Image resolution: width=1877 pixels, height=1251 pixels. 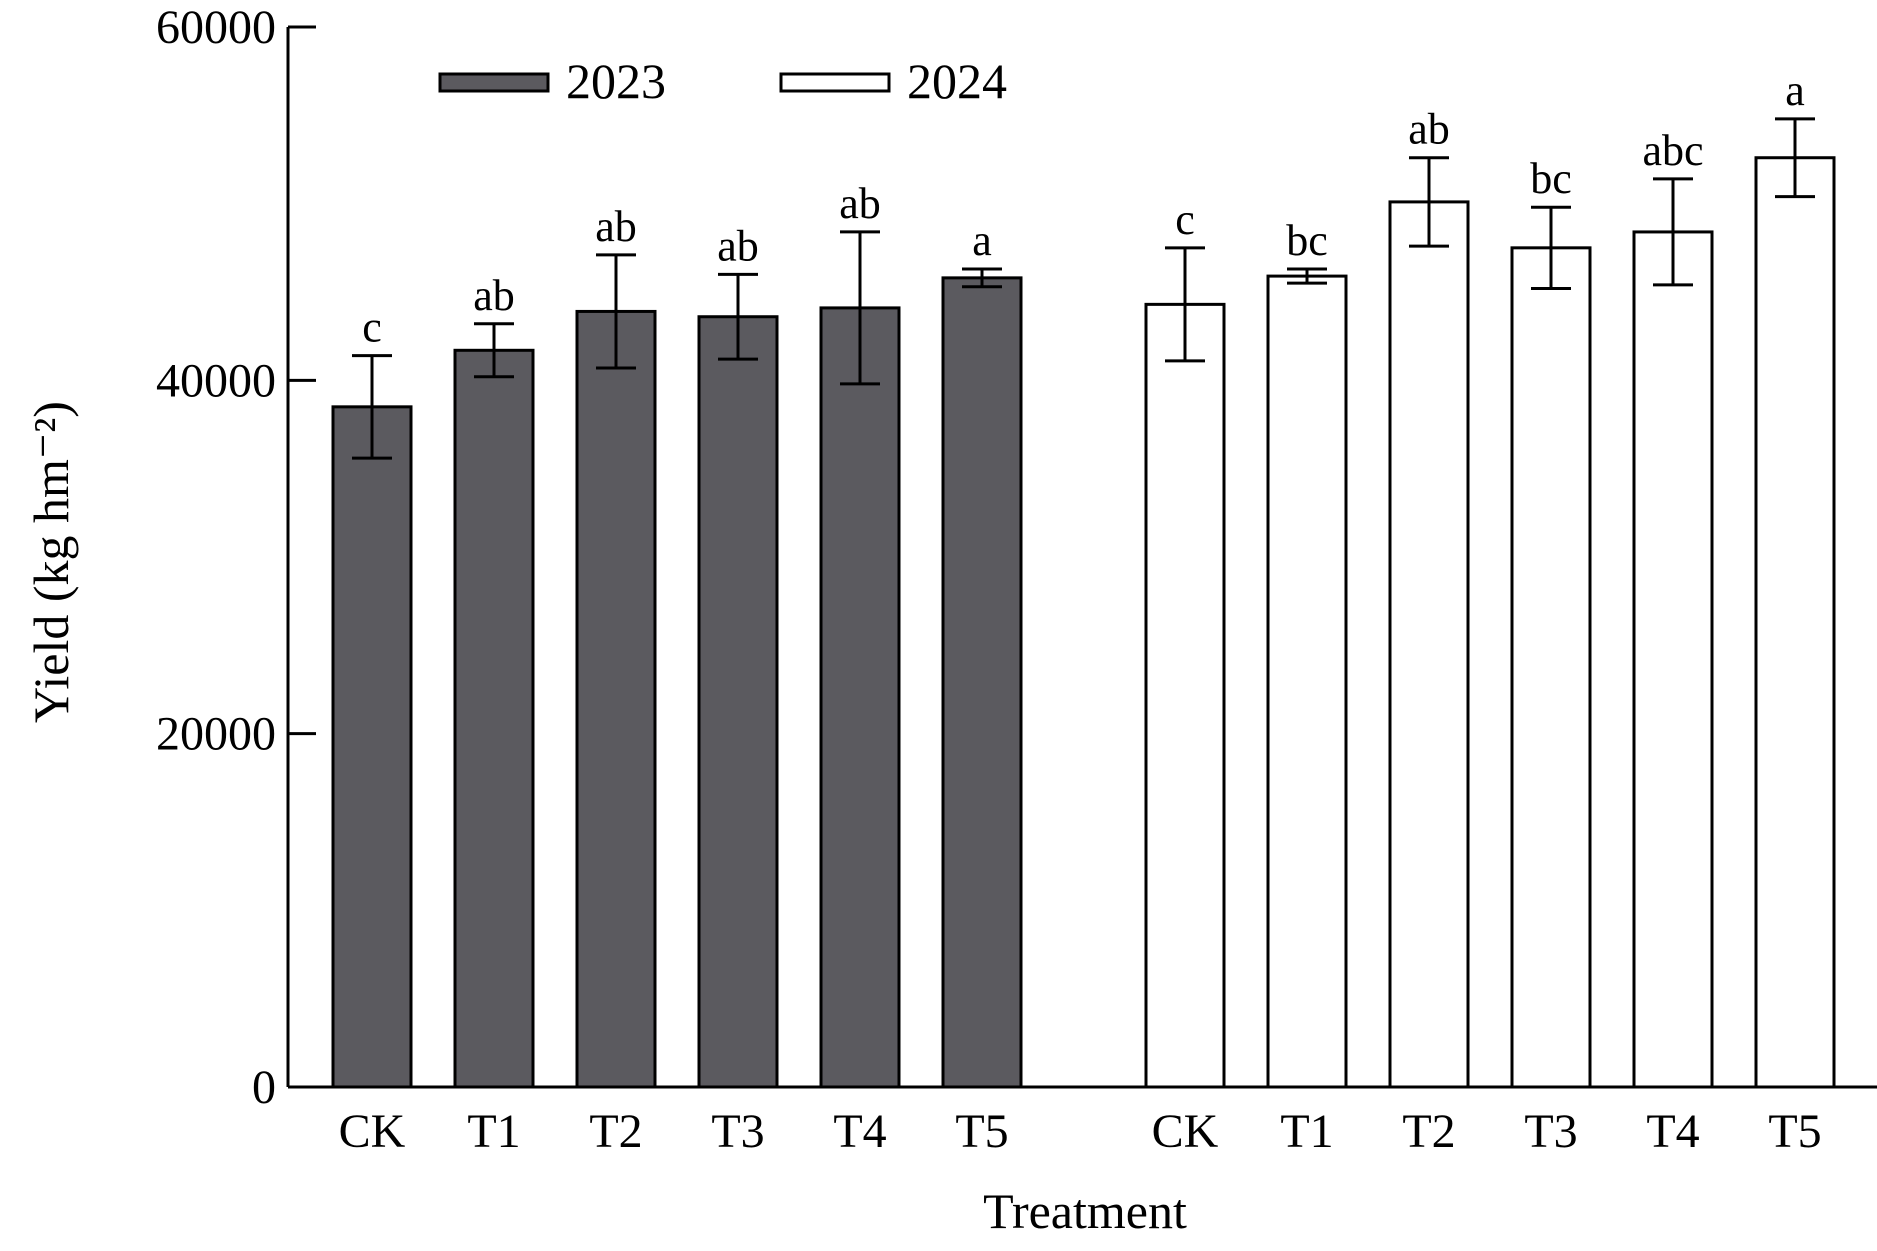 I want to click on legend-label-2023: 2023, so click(x=616, y=81).